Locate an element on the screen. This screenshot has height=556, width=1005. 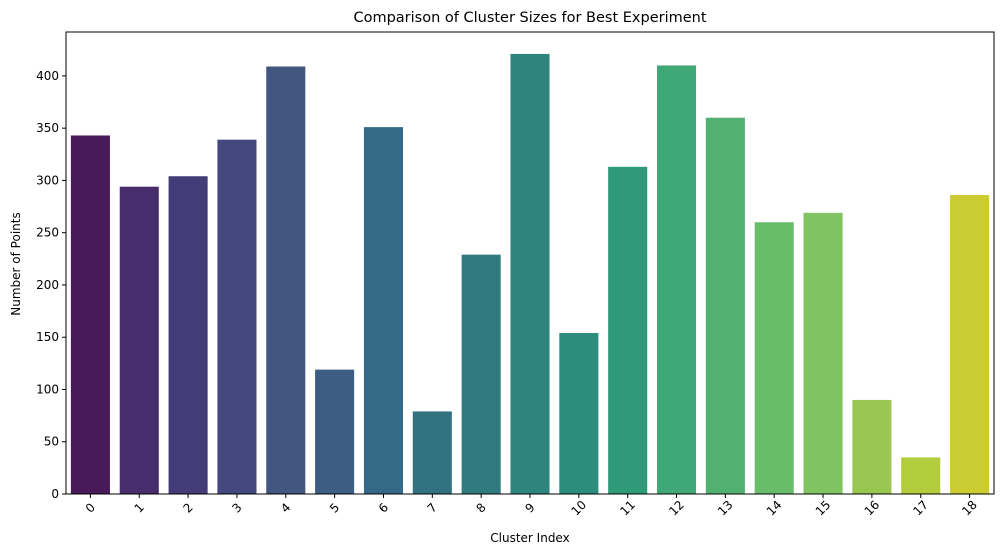
y-tick-label: 100 is located at coordinates (47, 389).